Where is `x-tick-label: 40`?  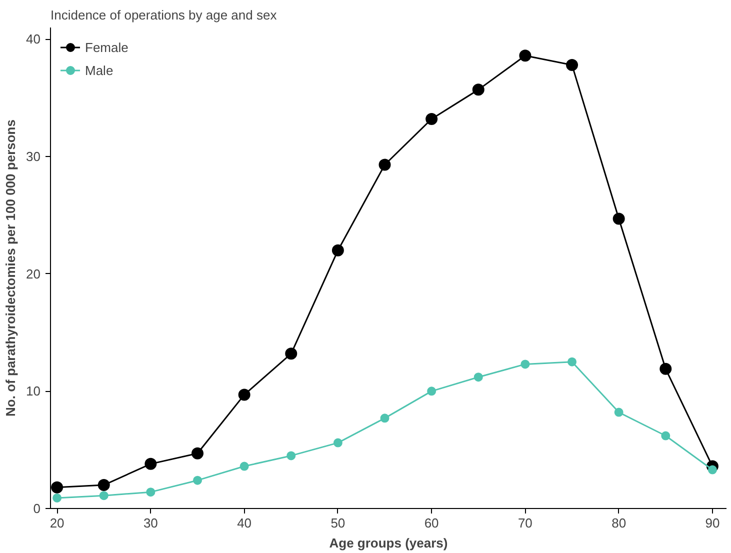 x-tick-label: 40 is located at coordinates (244, 523).